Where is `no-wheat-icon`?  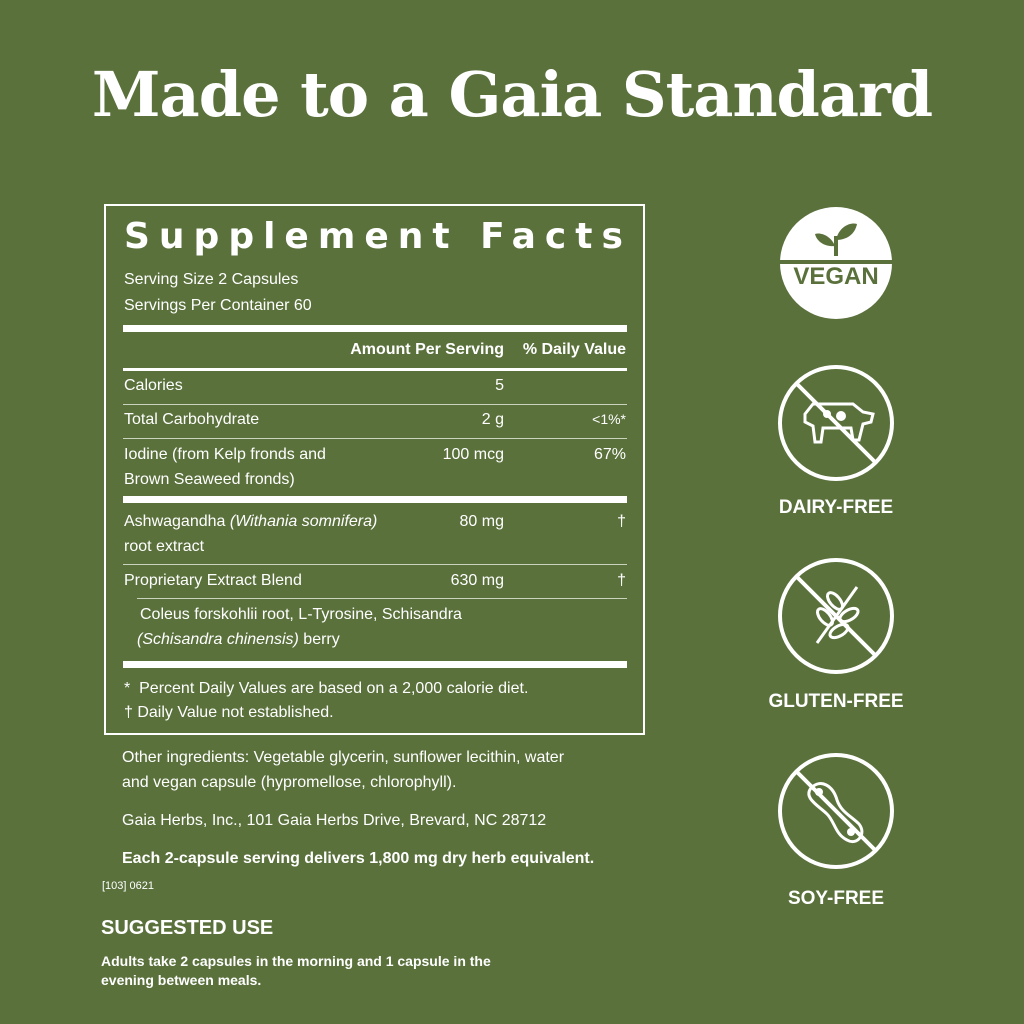
no-wheat-icon is located at coordinates (836, 616).